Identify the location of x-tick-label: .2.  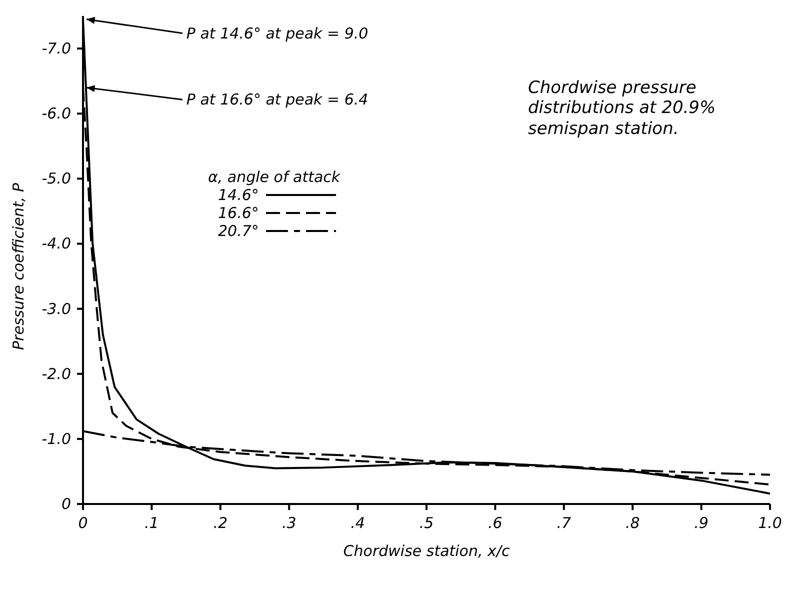
(220, 523).